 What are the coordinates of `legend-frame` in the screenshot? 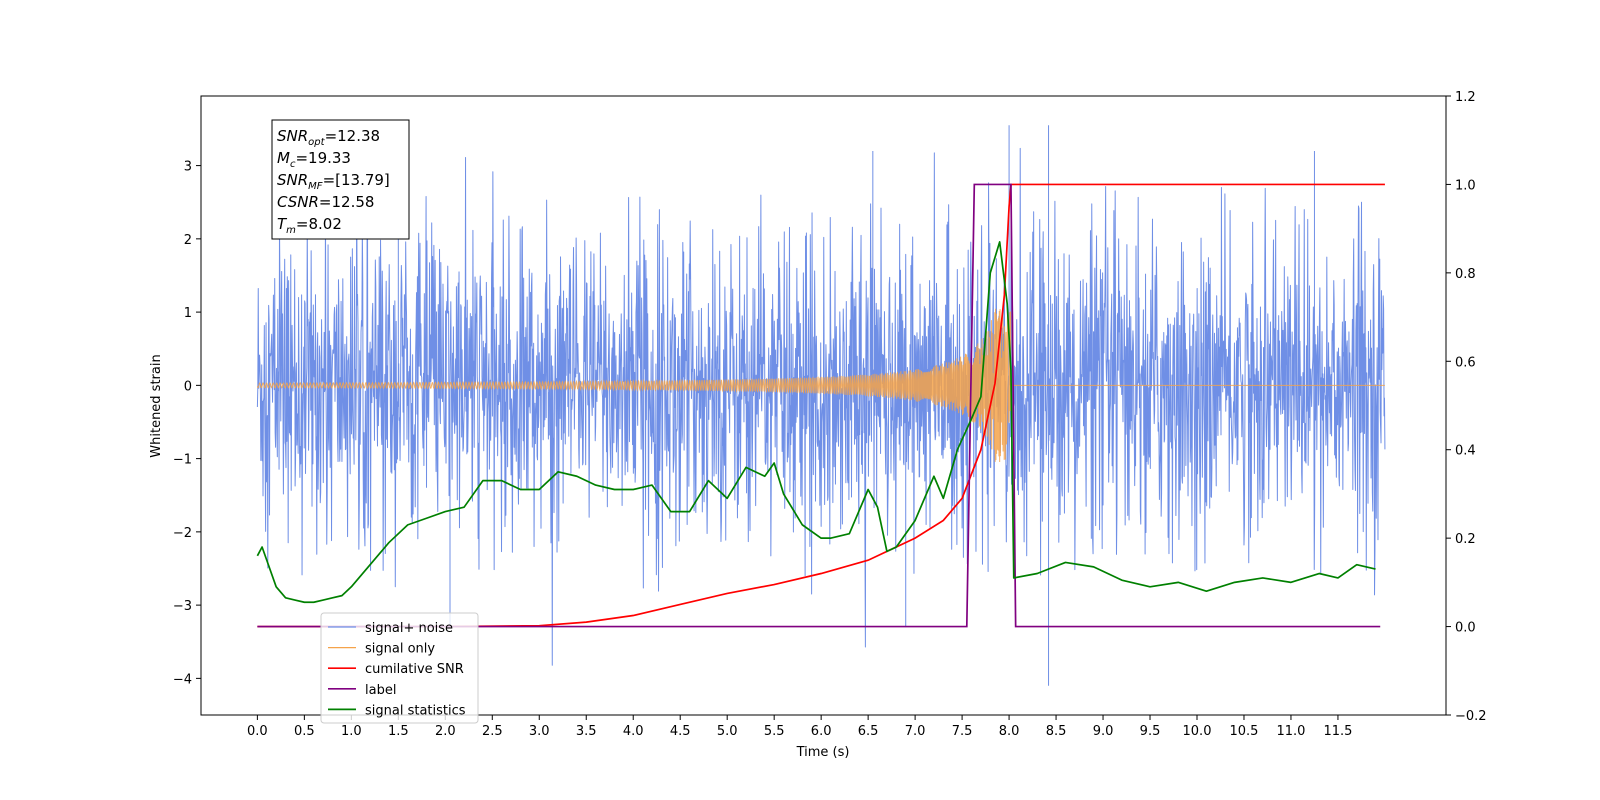 It's located at (399, 668).